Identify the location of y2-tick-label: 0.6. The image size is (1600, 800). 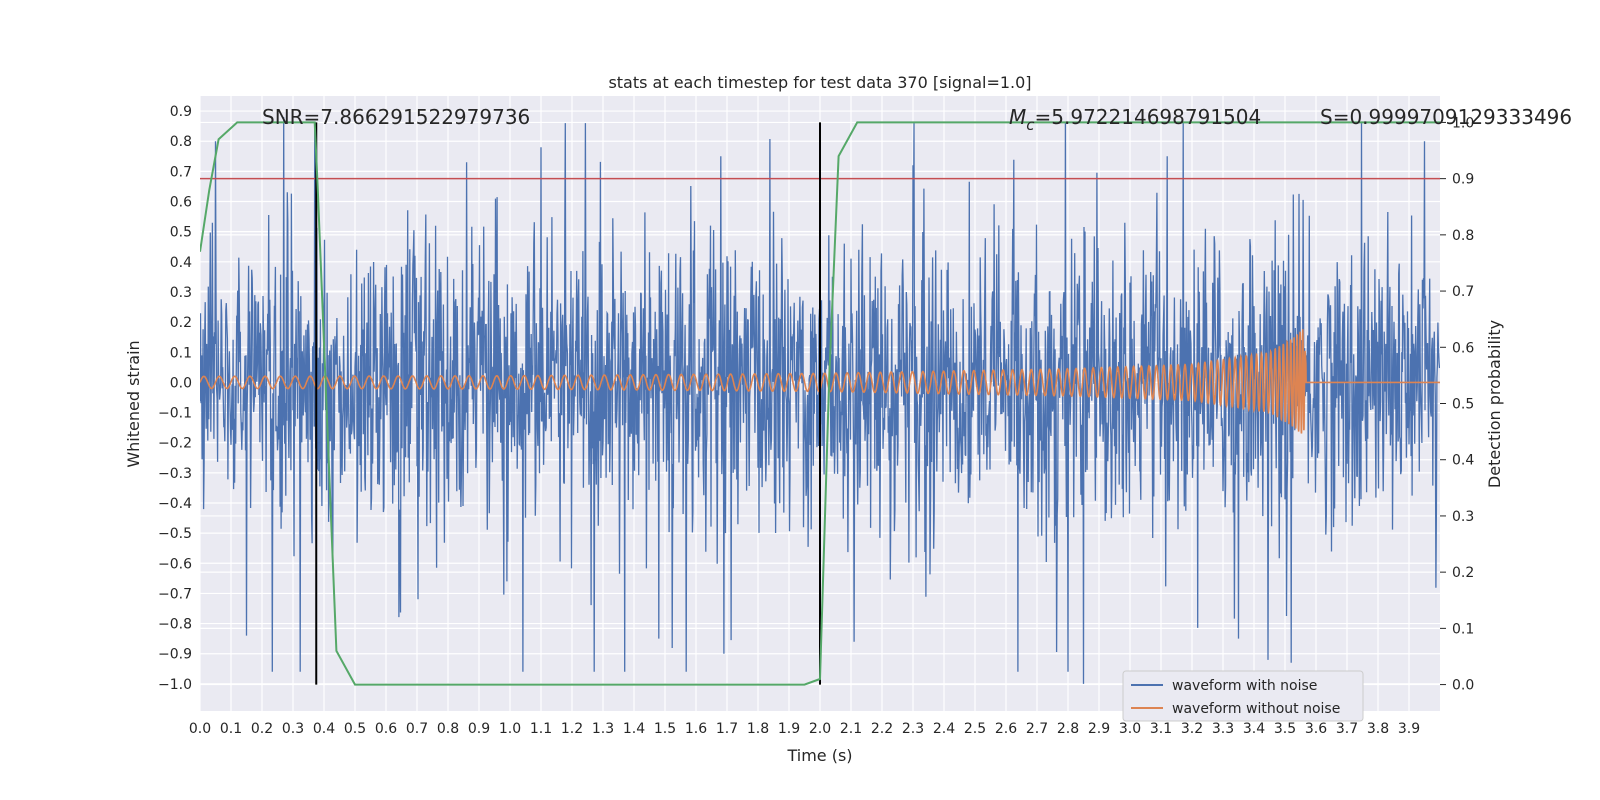
(1463, 348).